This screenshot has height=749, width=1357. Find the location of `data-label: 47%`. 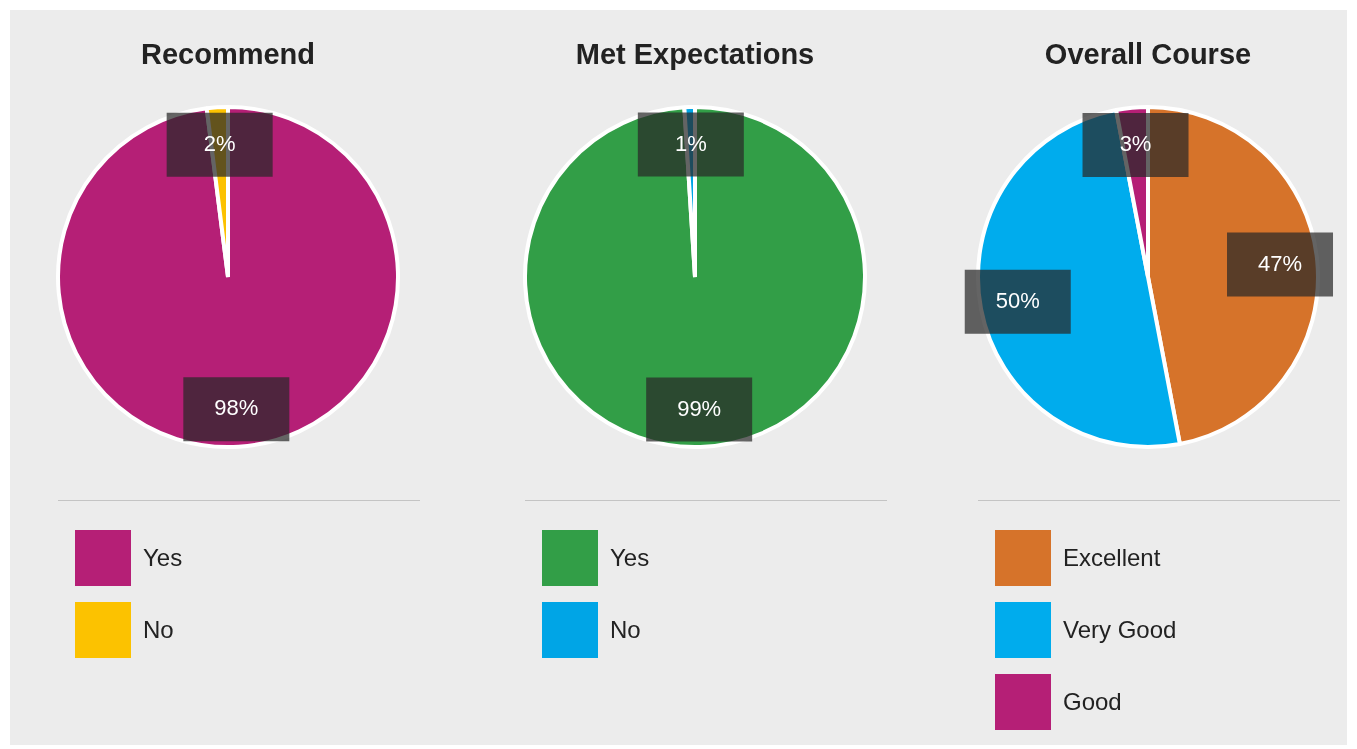

data-label: 47% is located at coordinates (1280, 263).